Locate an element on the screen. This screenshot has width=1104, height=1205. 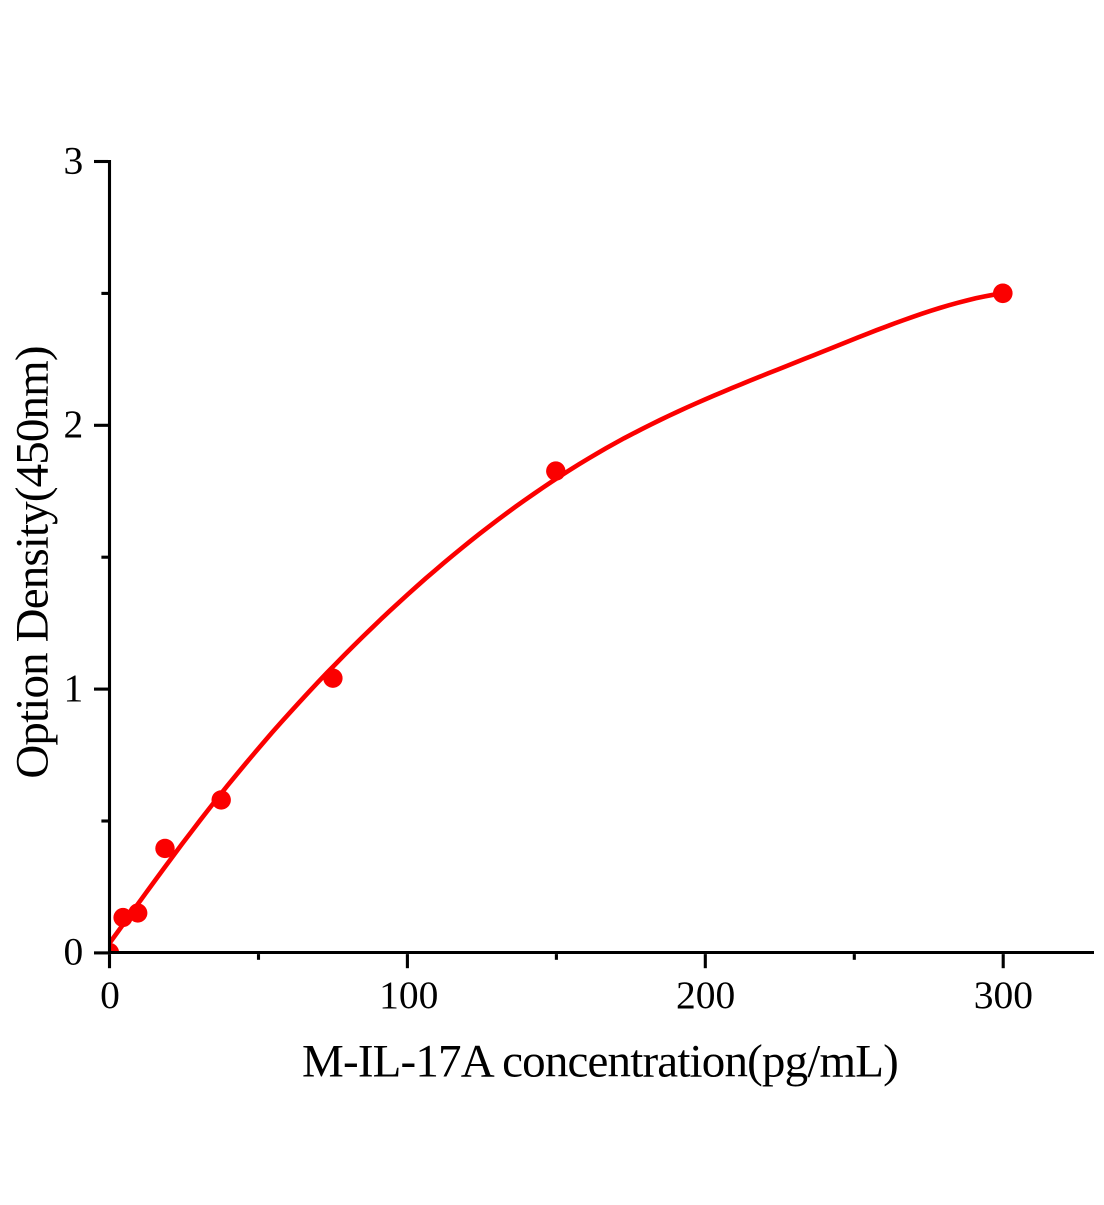
svg-text: 1 is located at coordinates (73, 688).